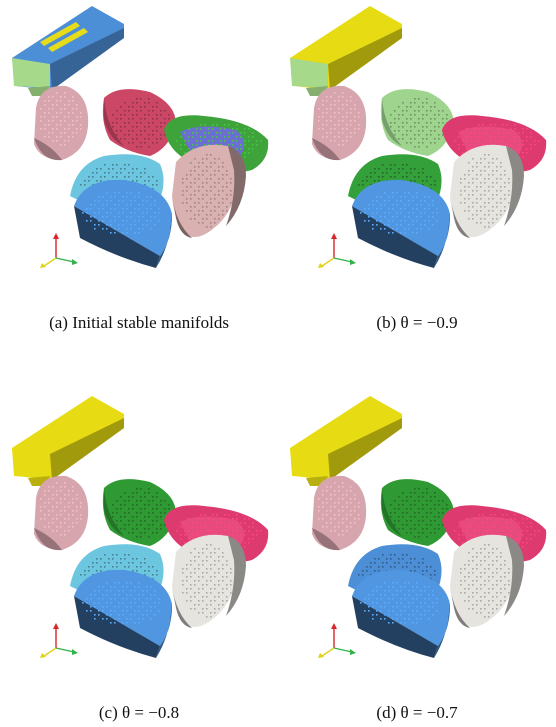 This screenshot has height=727, width=556. Describe the element at coordinates (150, 322) in the screenshot. I see `caption-text: Initial stable manifolds` at that location.